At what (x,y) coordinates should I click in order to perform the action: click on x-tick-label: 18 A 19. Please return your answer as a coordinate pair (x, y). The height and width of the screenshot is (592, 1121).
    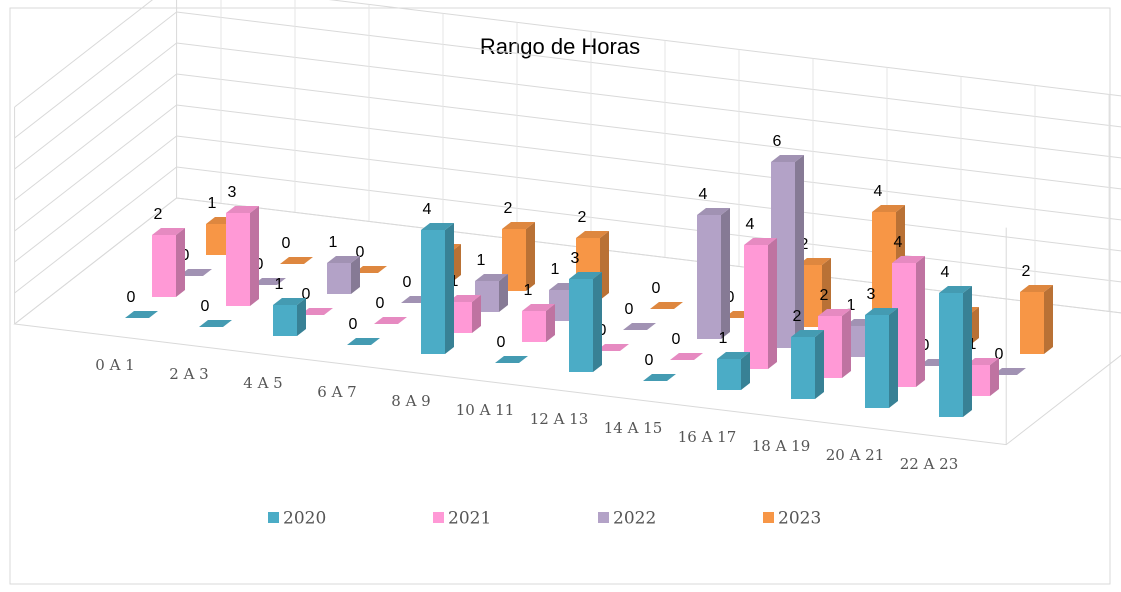
    Looking at the image, I should click on (781, 446).